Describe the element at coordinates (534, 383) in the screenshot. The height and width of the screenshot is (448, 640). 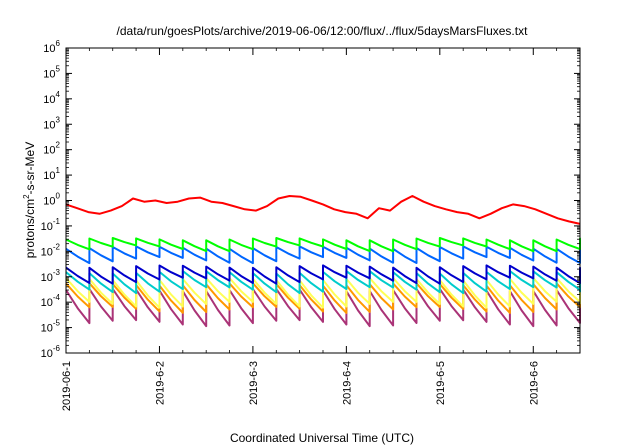
I see `x-tick-label: 2019-6-6` at that location.